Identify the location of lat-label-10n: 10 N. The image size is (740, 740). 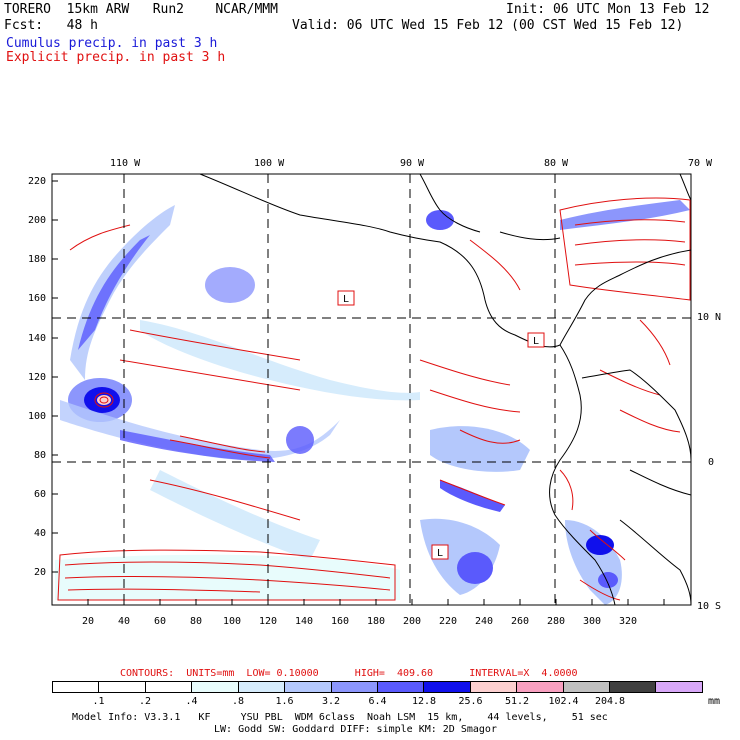
(709, 317).